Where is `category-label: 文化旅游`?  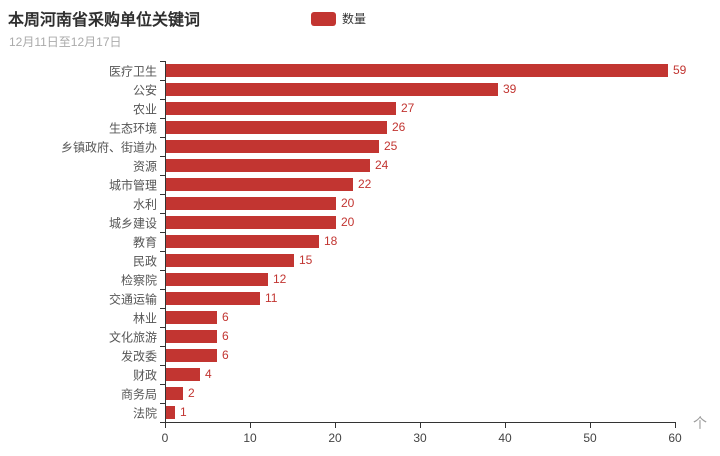
category-label: 文化旅游 is located at coordinates (132, 337).